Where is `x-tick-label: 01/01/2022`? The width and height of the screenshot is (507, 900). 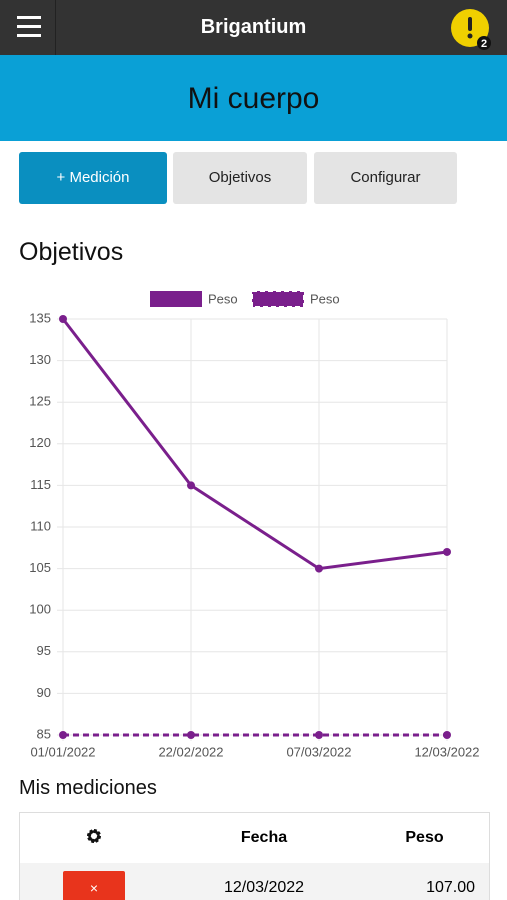
x-tick-label: 01/01/2022 is located at coordinates (62, 751).